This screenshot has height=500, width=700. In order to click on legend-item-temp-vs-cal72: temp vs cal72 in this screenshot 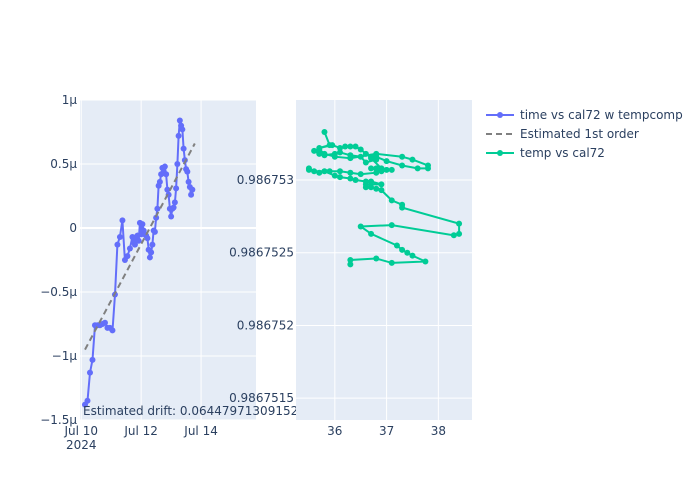, I will do `click(545, 153)`.